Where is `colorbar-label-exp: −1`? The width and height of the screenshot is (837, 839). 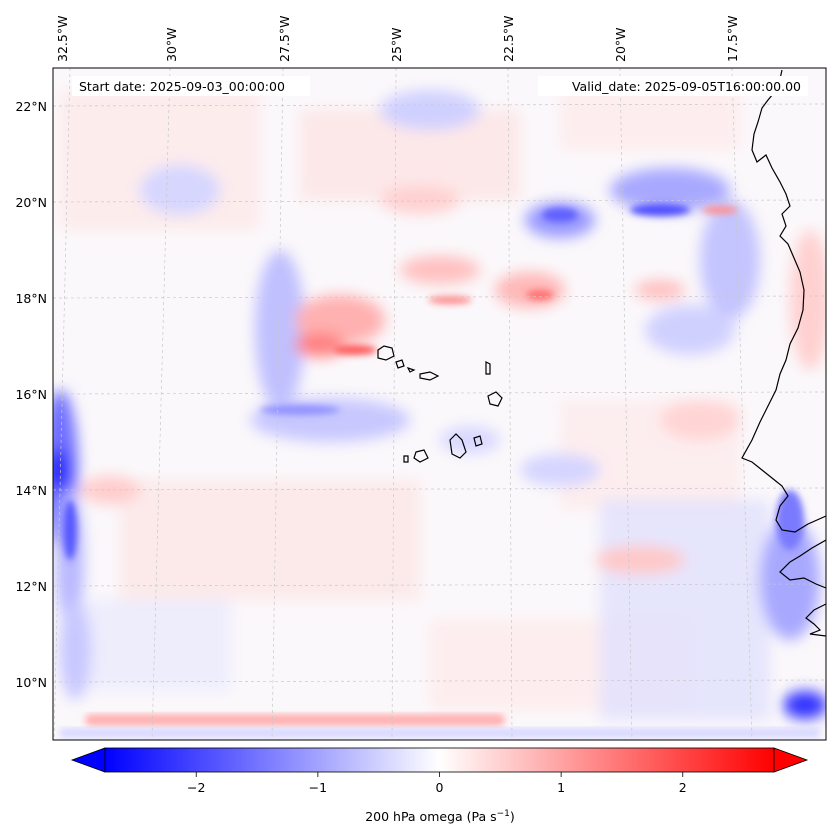
colorbar-label-exp: −1 is located at coordinates (503, 814).